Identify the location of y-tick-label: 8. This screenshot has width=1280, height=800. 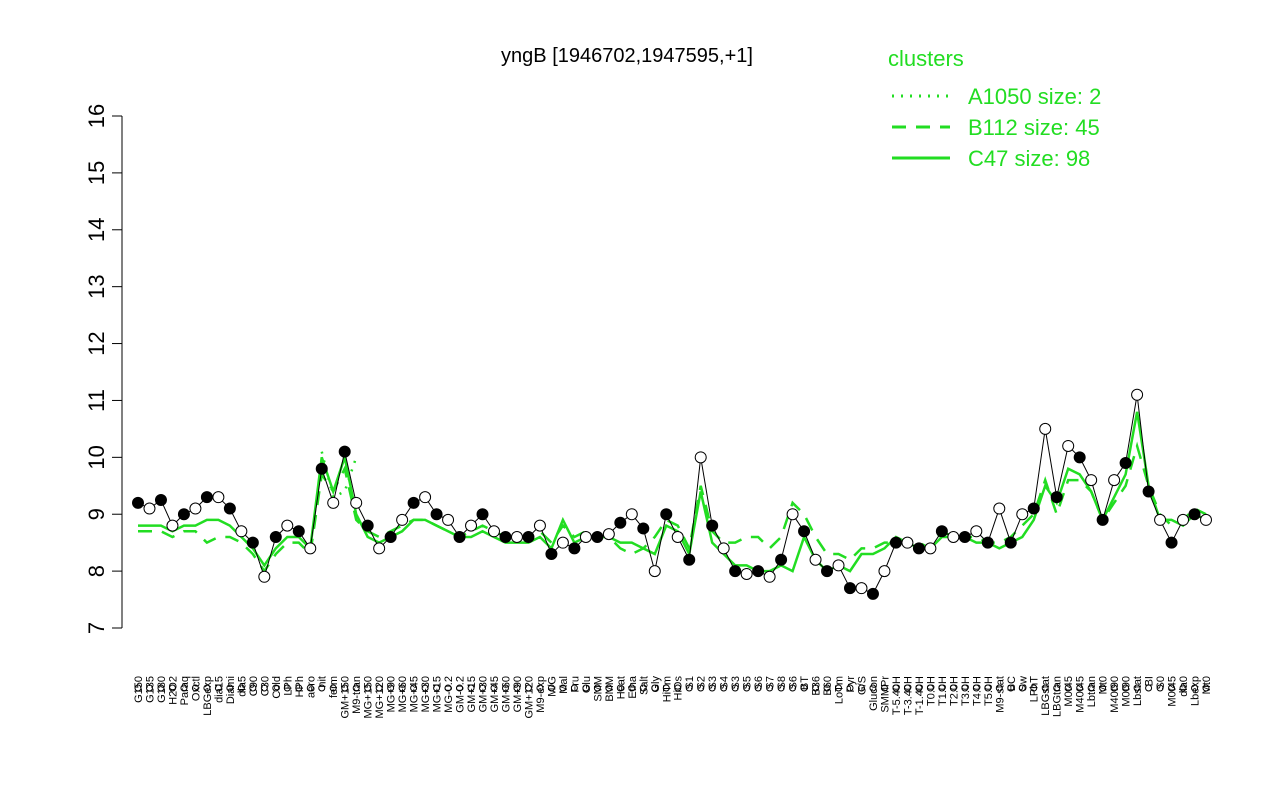
(96, 571).